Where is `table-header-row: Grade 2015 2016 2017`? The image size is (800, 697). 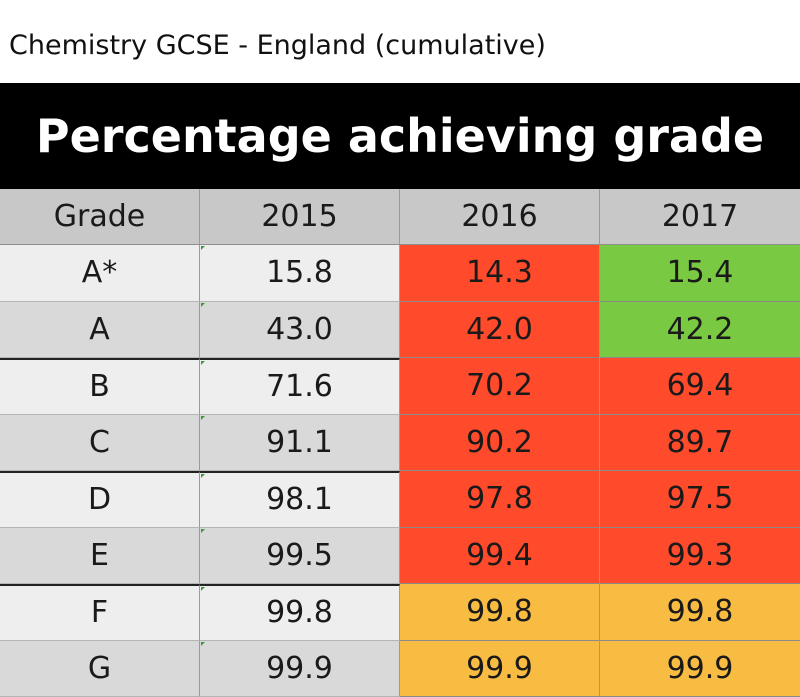
table-header-row: Grade 2015 2016 2017 is located at coordinates (400, 217).